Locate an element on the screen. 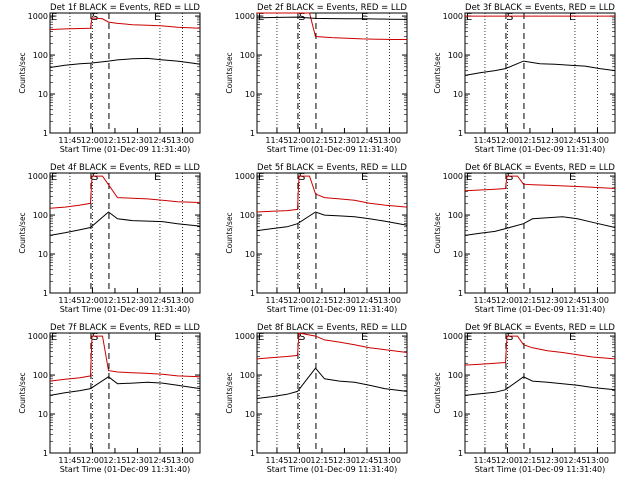 The height and width of the screenshot is (480, 640). panel-title: Det 4f BLACK = Events, RED = LLD is located at coordinates (125, 168).